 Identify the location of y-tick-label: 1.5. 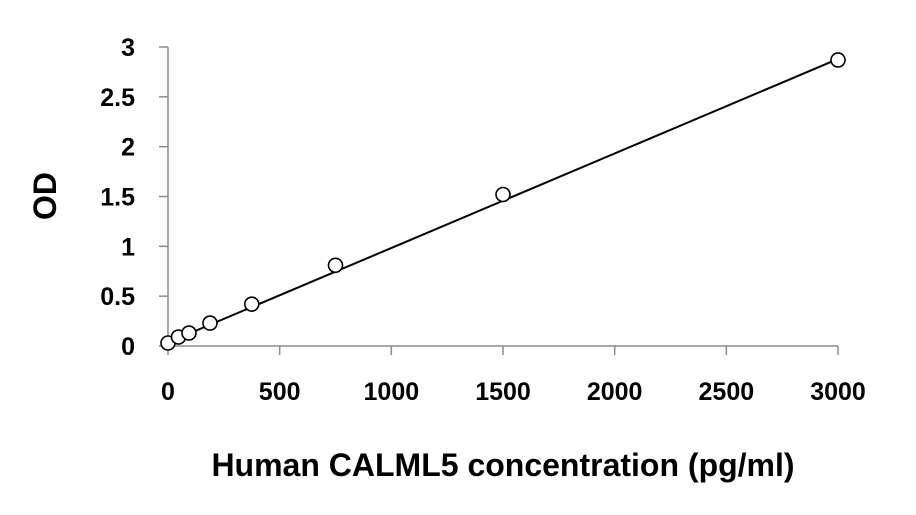
(117, 198).